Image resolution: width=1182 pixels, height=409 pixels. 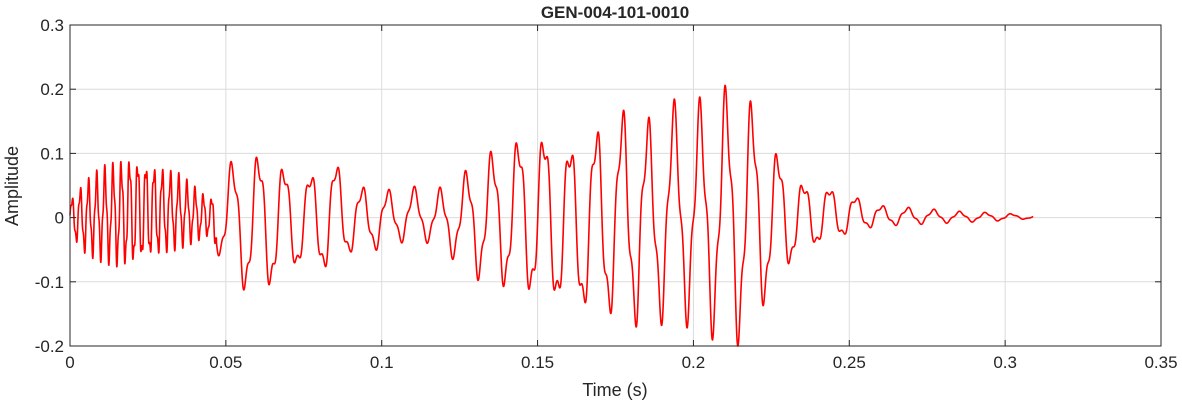 What do you see at coordinates (382, 362) in the screenshot?
I see `x-tick-label: 0.1` at bounding box center [382, 362].